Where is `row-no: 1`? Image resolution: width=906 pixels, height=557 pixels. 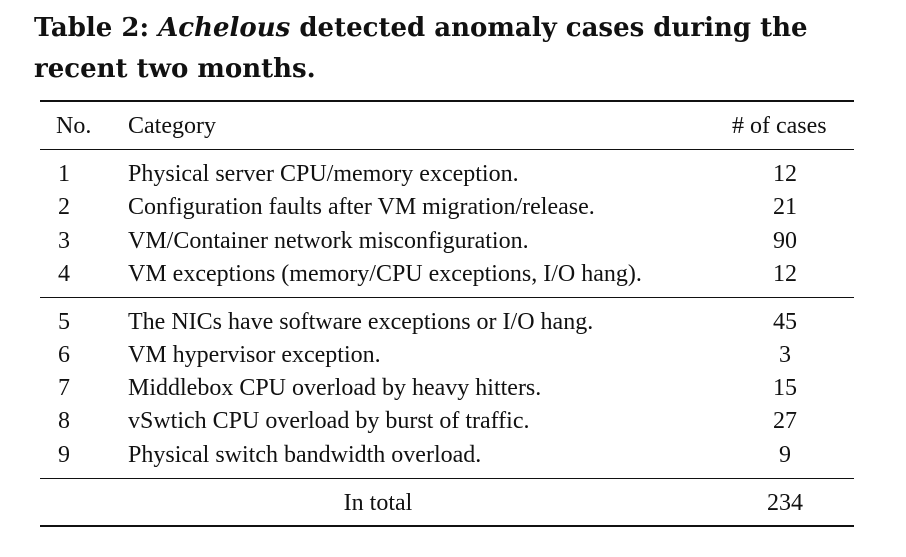
row-no: 1 is located at coordinates (64, 174).